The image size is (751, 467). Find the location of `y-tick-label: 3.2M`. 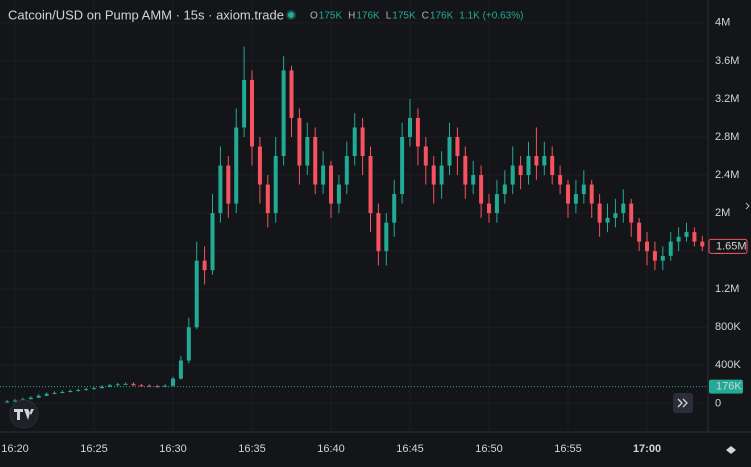

y-tick-label: 3.2M is located at coordinates (727, 99).